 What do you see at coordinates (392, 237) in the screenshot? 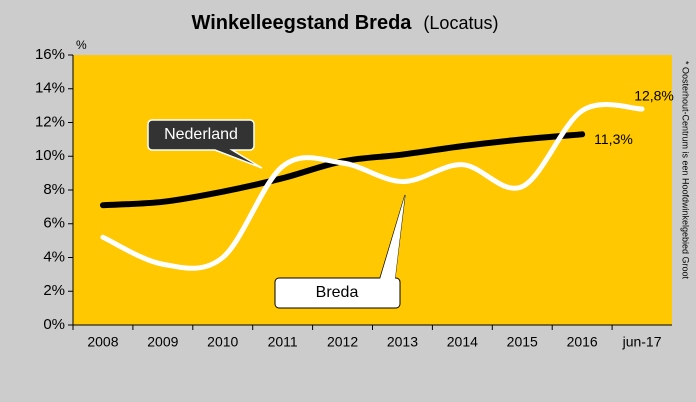
I see `callout-fill` at bounding box center [392, 237].